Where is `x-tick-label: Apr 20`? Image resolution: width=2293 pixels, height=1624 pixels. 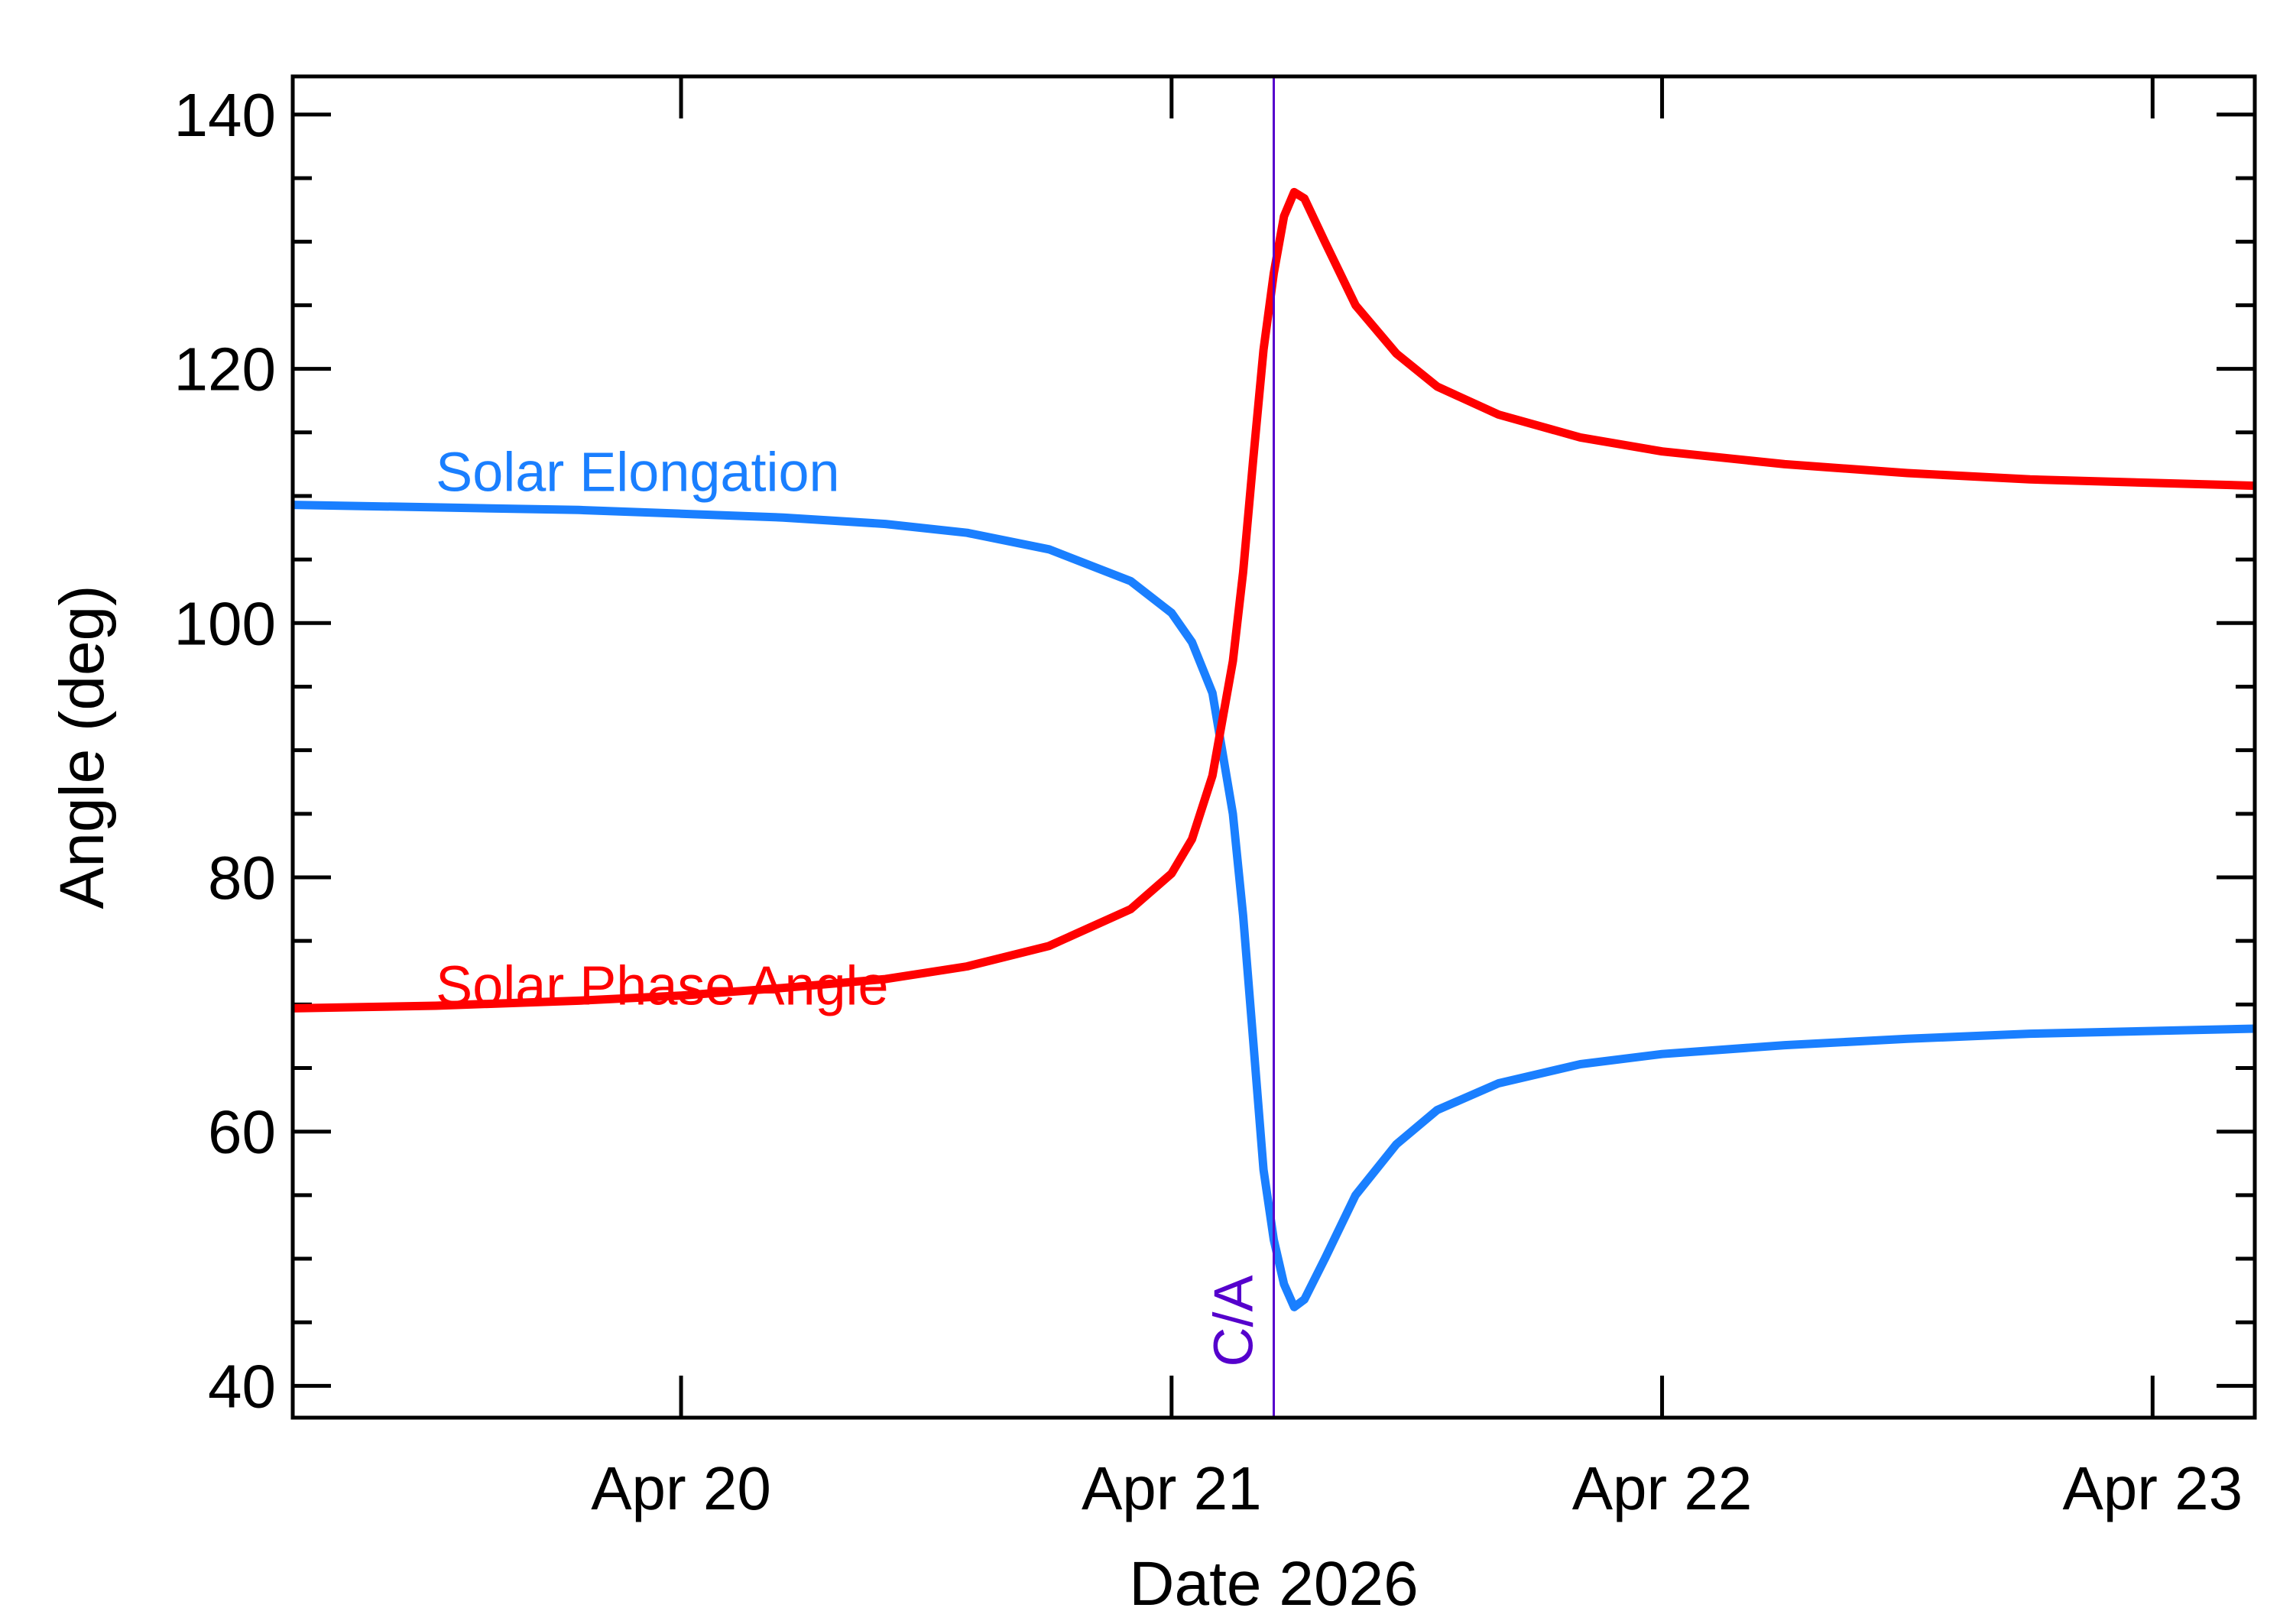
x-tick-label: Apr 20 is located at coordinates (681, 1488).